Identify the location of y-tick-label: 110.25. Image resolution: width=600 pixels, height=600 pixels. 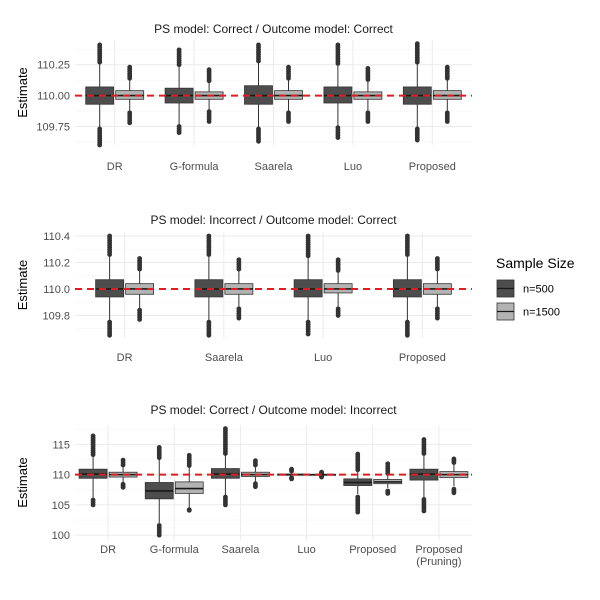
(53, 66).